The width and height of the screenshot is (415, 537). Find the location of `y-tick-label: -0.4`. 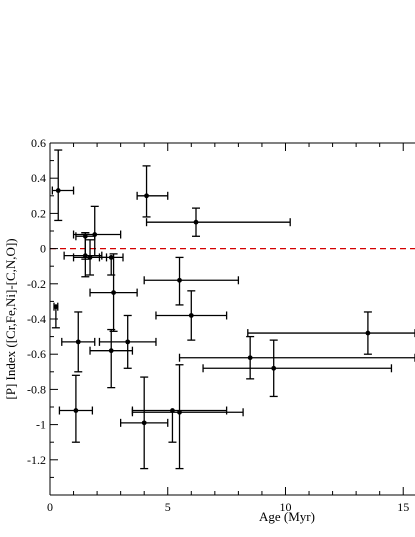

y-tick-label: -0.4 is located at coordinates (36, 319).